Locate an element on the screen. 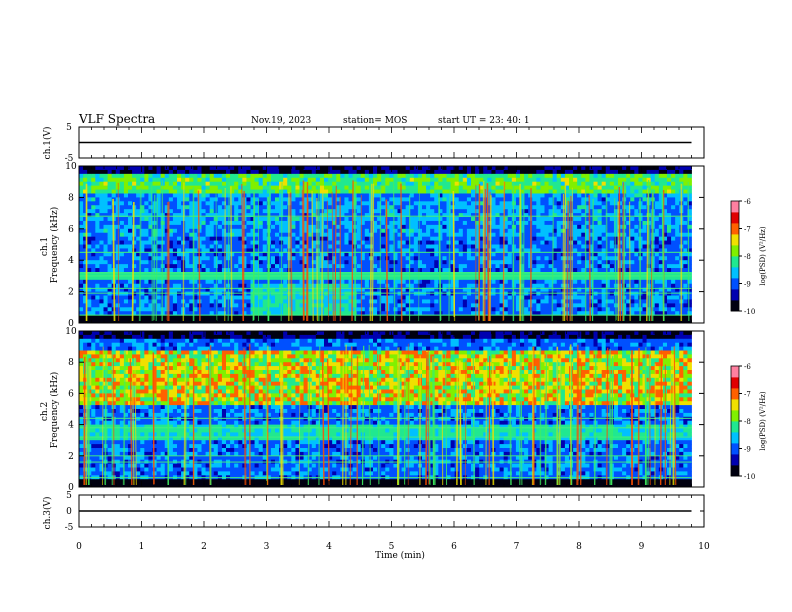  ch1-channel-ylabel: ch.1 Frequency (kHz) is located at coordinates (50, 245).